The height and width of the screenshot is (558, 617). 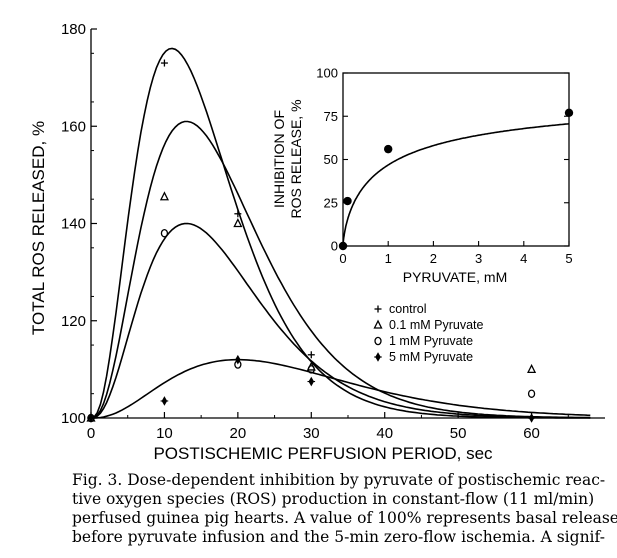 What do you see at coordinates (279, 159) in the screenshot?
I see `inset-y-axis-label-line: INHIBITION OF` at bounding box center [279, 159].